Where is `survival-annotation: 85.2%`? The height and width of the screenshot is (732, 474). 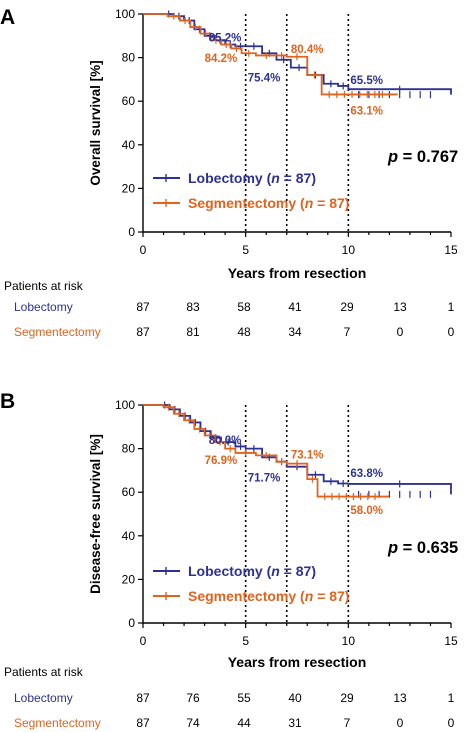
survival-annotation: 85.2% is located at coordinates (225, 38).